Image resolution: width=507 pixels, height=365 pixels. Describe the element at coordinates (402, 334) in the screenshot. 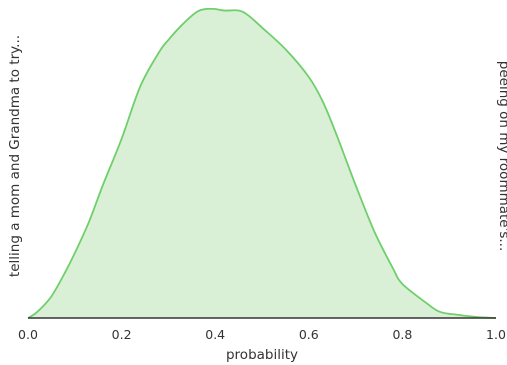

I see `x-tick-label: 0.8` at that location.